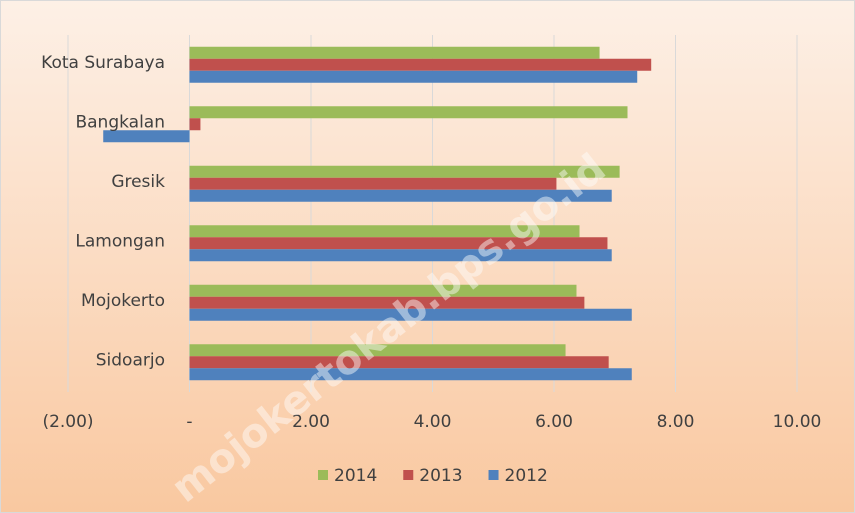 The image size is (855, 513). What do you see at coordinates (120, 122) in the screenshot?
I see `category-label: Bangkalan` at bounding box center [120, 122].